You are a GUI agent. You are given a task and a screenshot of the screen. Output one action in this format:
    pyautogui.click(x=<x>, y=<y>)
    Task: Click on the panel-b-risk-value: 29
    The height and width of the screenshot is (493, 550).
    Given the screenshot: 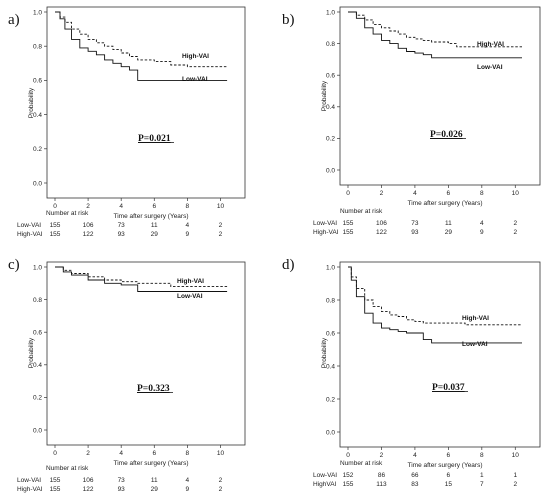 What is the action you would take?
    pyautogui.click(x=449, y=232)
    